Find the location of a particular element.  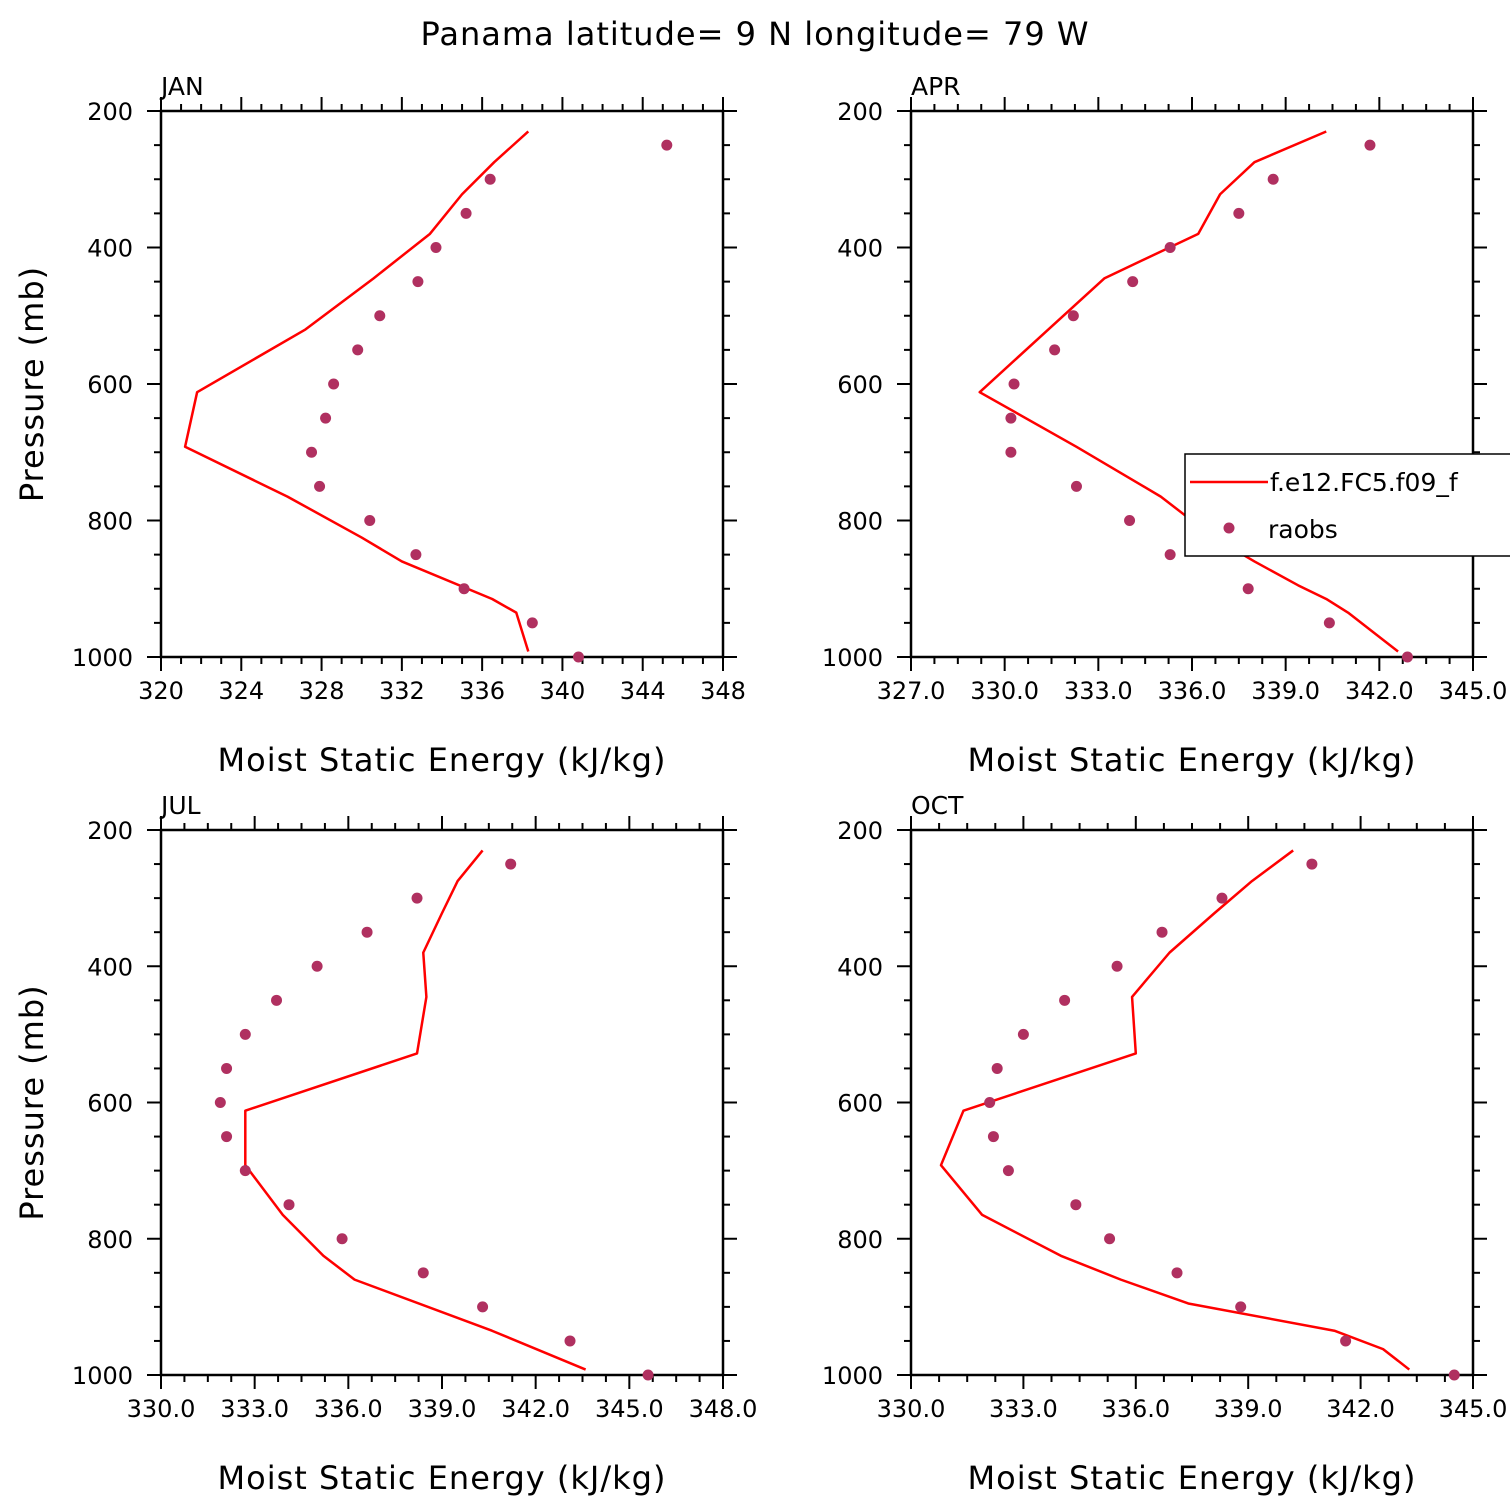

legend-label-model: f.e12.FC5.f09_f is located at coordinates (1364, 482).